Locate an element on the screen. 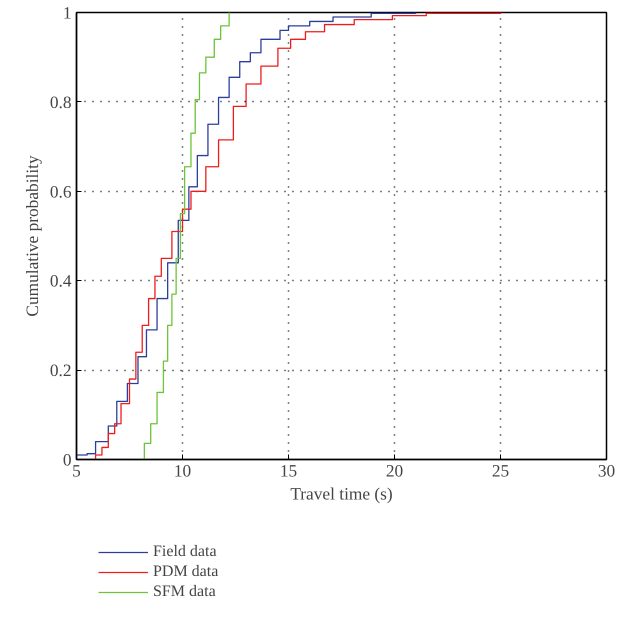 The width and height of the screenshot is (628, 619). legend-label: Field data is located at coordinates (185, 552).